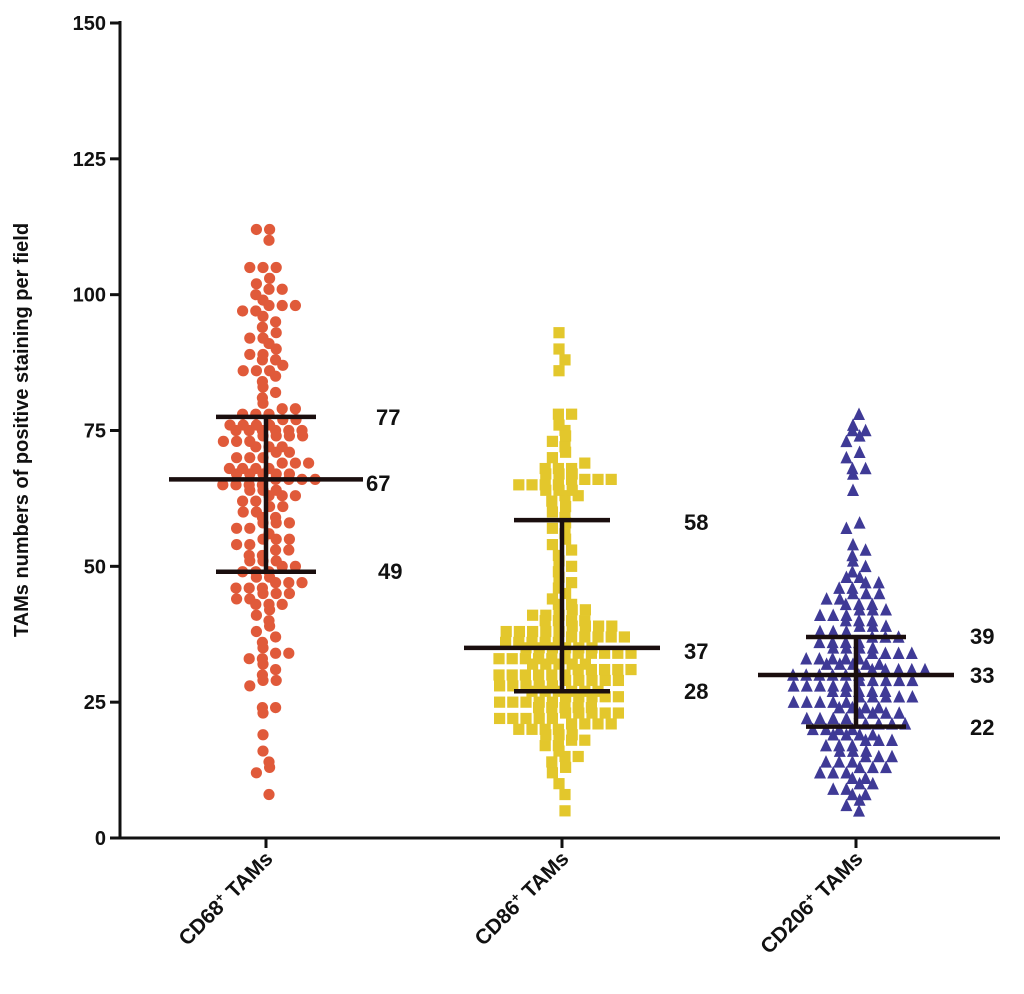 This screenshot has height=994, width=1024. What do you see at coordinates (89, 296) in the screenshot?
I see `y-tick-label: 100` at bounding box center [89, 296].